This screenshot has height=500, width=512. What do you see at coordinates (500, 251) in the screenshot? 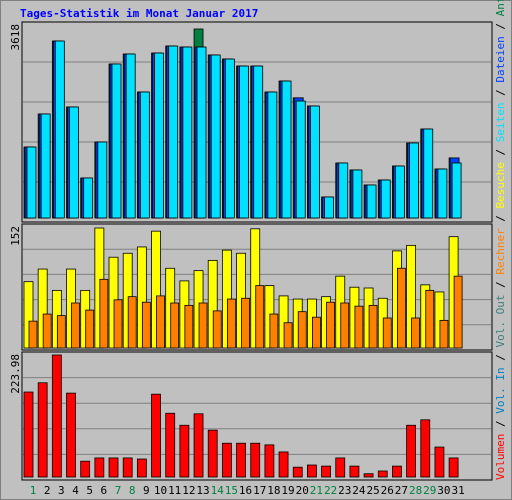
I see `legend-entry: Rechner` at bounding box center [500, 251].